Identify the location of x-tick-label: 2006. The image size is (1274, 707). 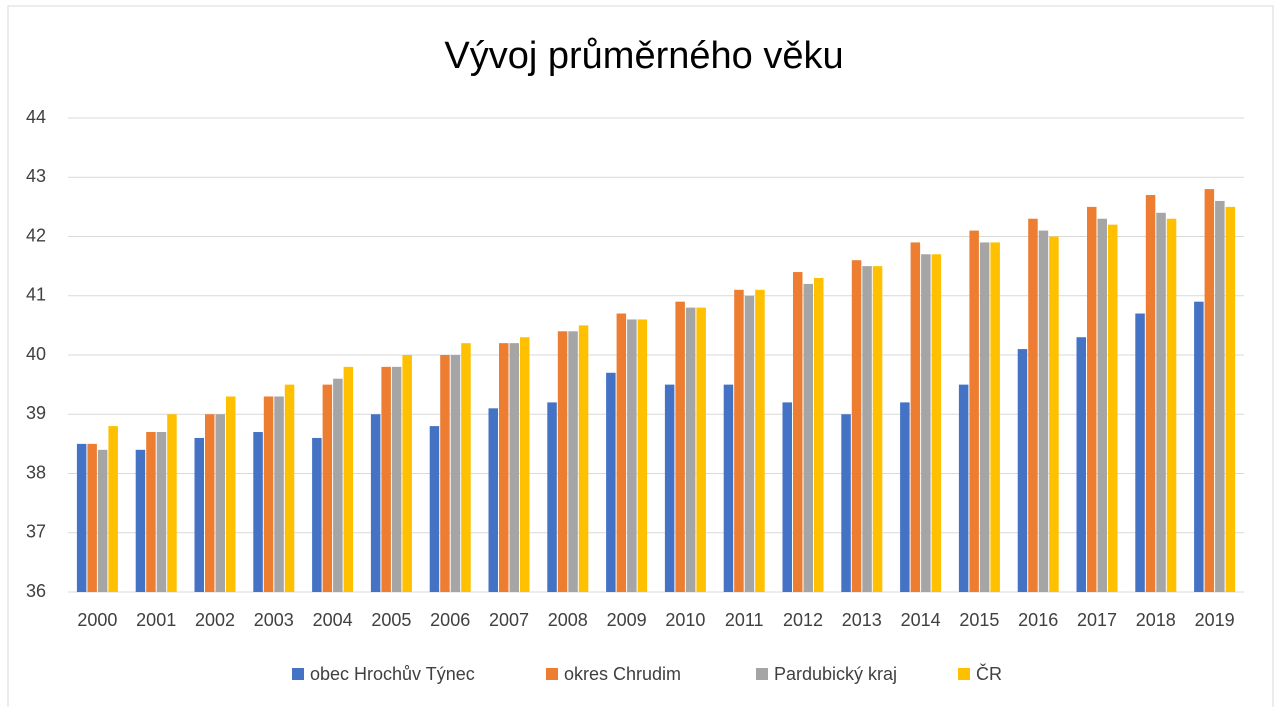
(450, 620).